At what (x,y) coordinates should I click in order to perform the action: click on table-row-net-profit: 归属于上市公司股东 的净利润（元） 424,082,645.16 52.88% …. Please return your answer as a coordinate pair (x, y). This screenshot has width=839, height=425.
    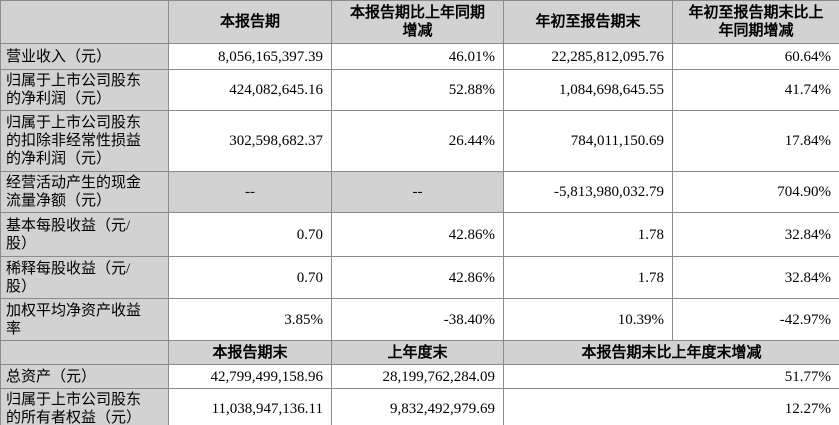
    Looking at the image, I should click on (419, 90).